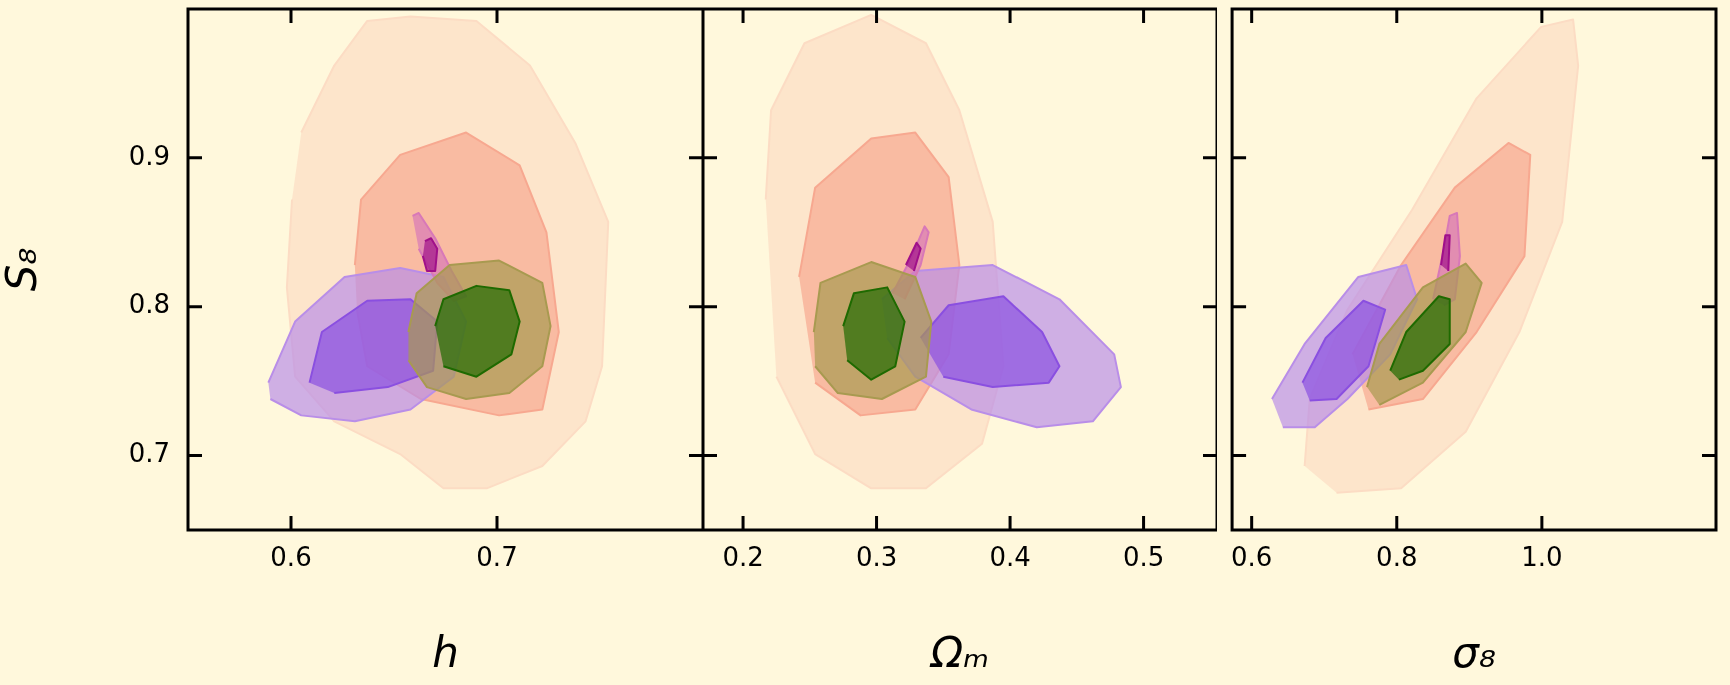 The image size is (1730, 685). Describe the element at coordinates (743, 557) in the screenshot. I see `x-tick-label: 0.2` at that location.